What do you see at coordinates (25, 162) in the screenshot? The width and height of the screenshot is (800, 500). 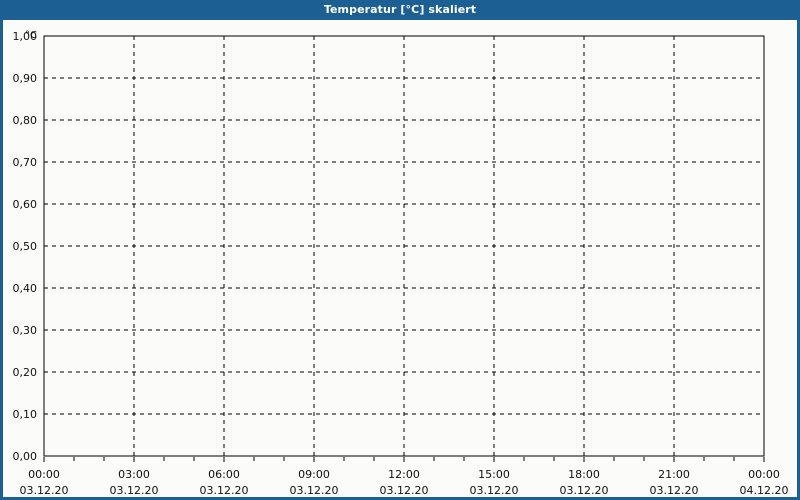 I see `y-tick-label: 0,70` at bounding box center [25, 162].